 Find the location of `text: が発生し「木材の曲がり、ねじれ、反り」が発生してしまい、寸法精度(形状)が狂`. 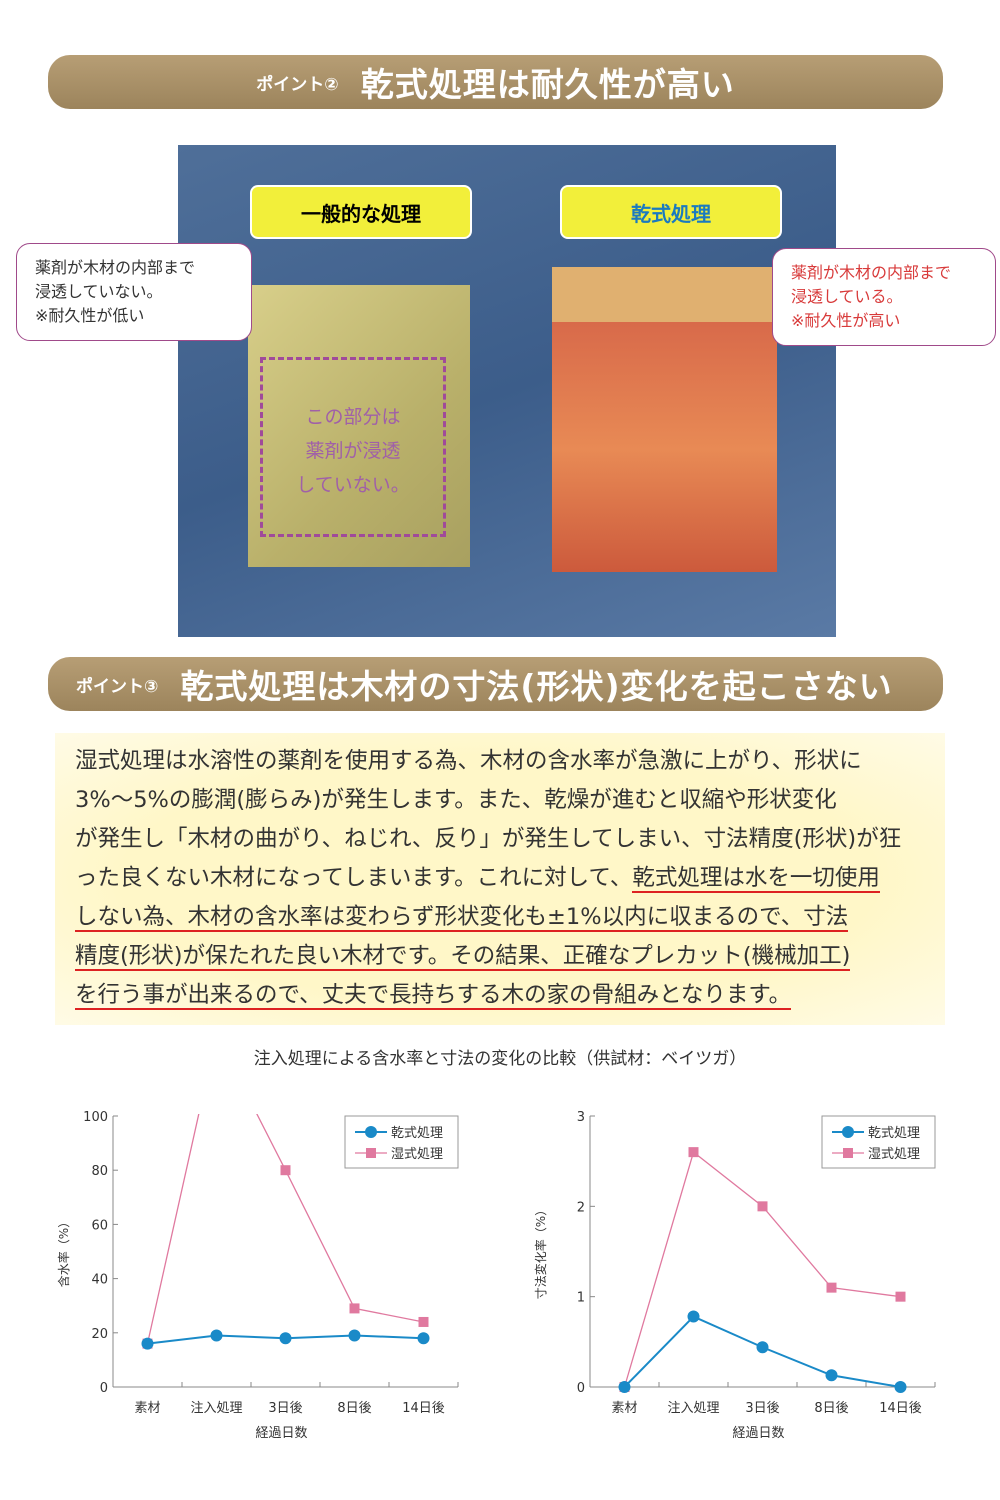

text: が発生し「木材の曲がり、ねじれ、反り」が発生してしまい、寸法精度(形状)が狂 is located at coordinates (488, 839).